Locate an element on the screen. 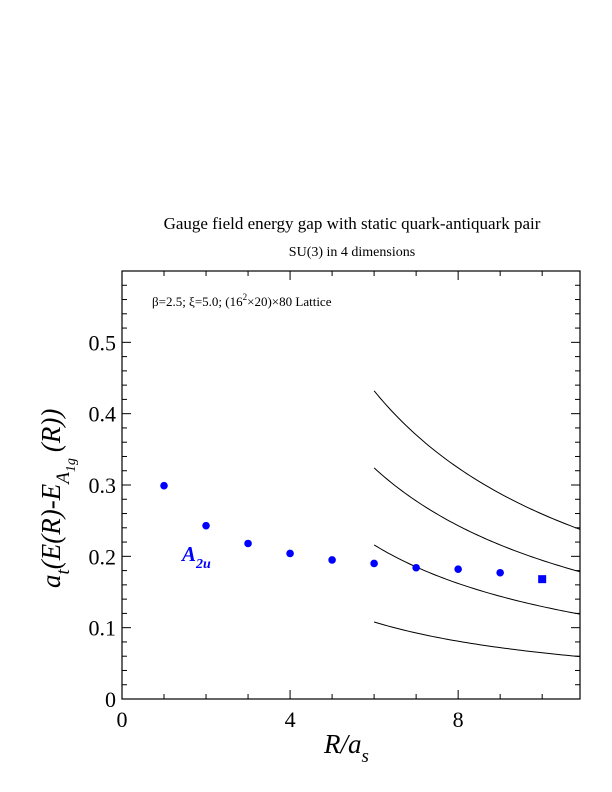 Image resolution: width=612 pixels, height=792 pixels. curve-n2 is located at coordinates (477, 579).